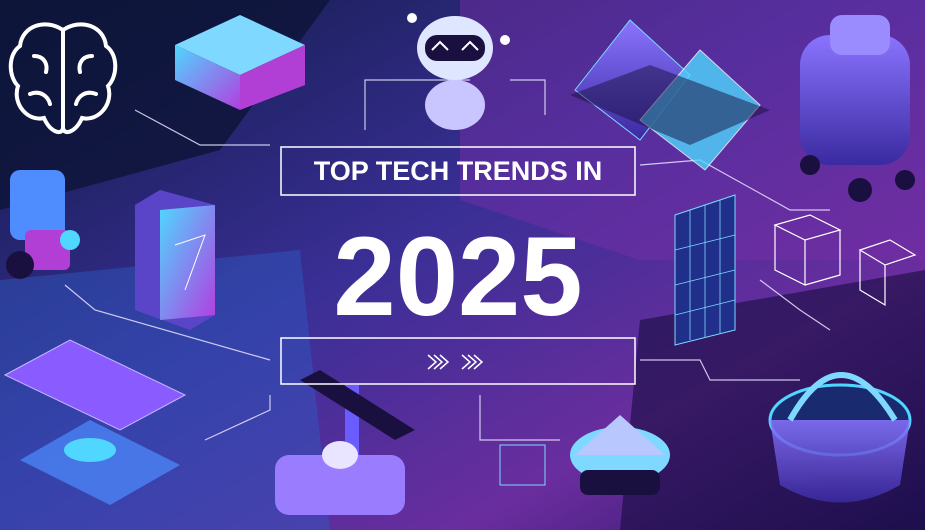 This screenshot has width=925, height=530. What do you see at coordinates (840, 437) in the screenshot?
I see `basket-device` at bounding box center [840, 437].